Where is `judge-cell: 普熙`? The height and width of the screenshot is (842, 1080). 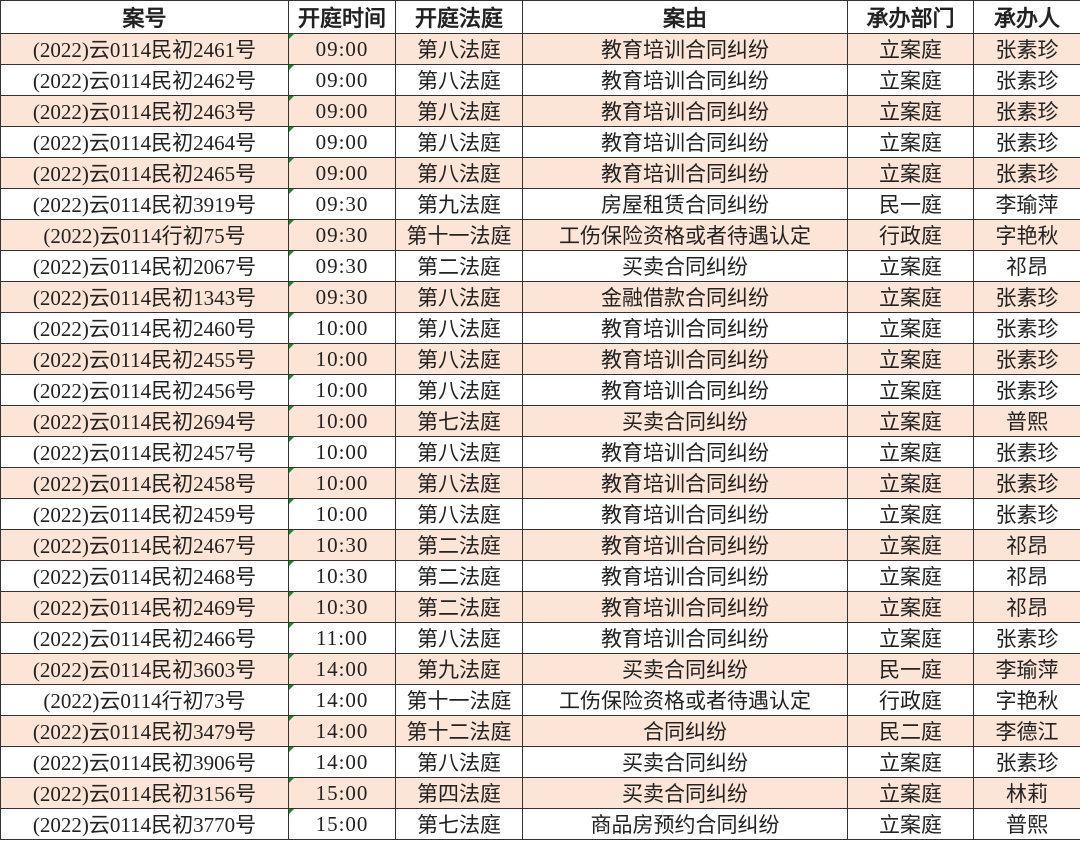
judge-cell: 普熙 is located at coordinates (1026, 824).